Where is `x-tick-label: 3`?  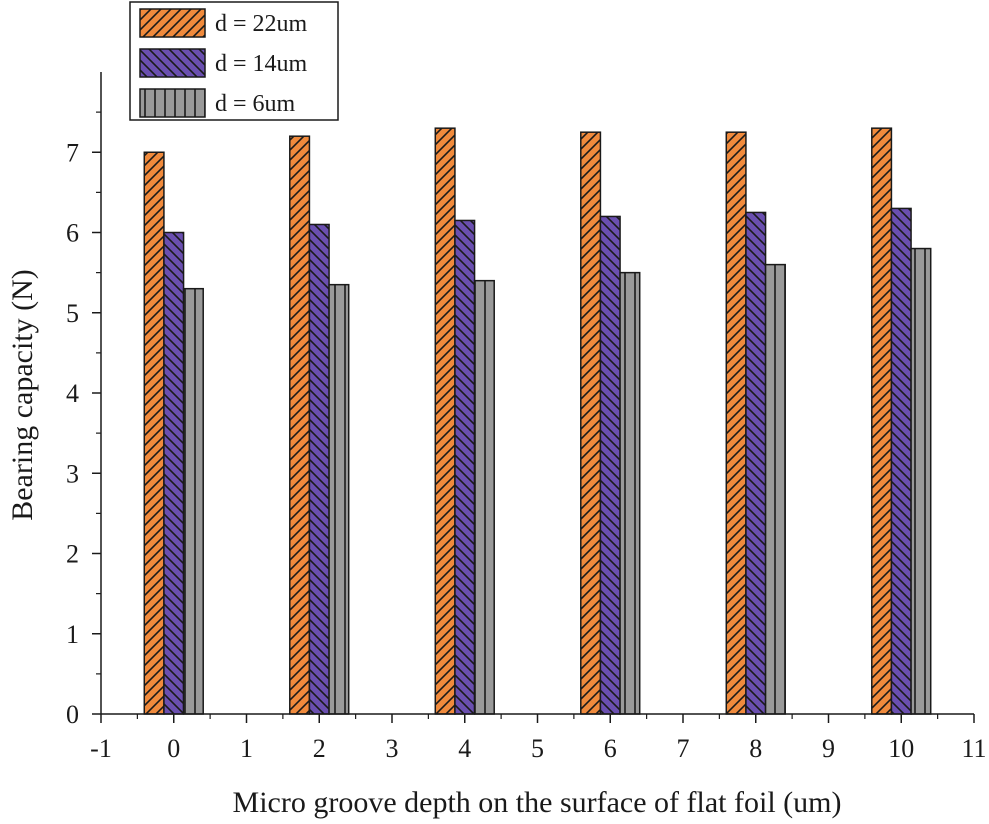 x-tick-label: 3 is located at coordinates (392, 748).